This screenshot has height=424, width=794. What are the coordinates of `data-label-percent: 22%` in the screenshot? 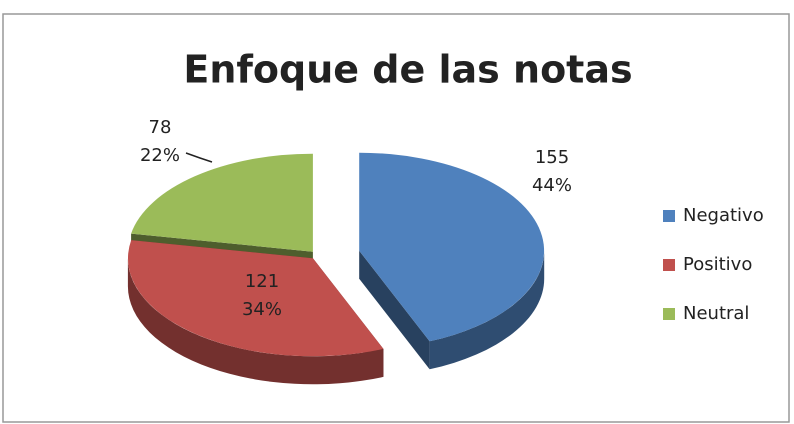 It's located at (160, 155).